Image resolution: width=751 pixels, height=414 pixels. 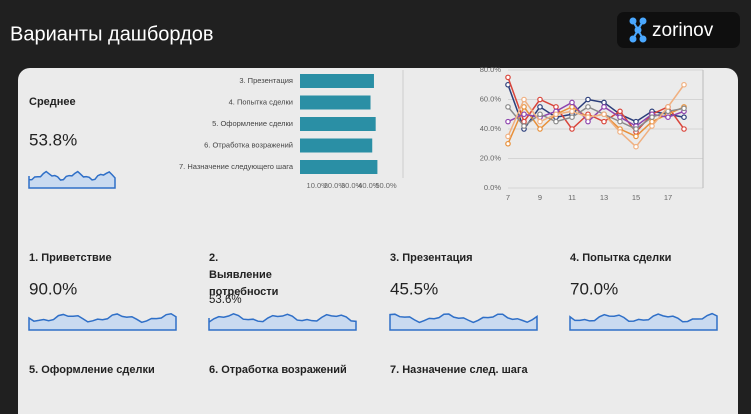 What do you see at coordinates (620, 258) in the screenshot?
I see `card-title: 4. Попытка сделки` at bounding box center [620, 258].